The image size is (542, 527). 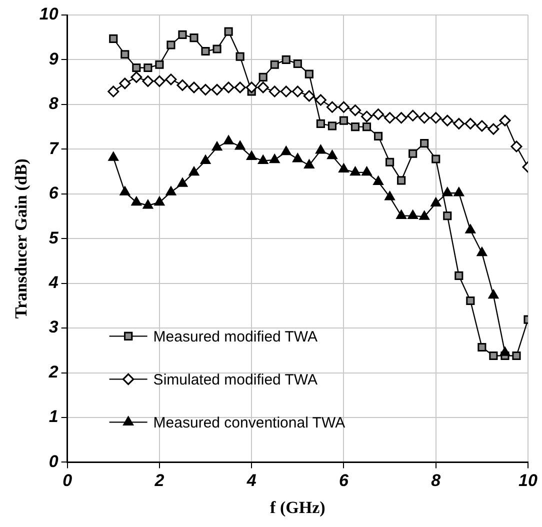 What do you see at coordinates (251, 480) in the screenshot?
I see `x-tick-label: 4` at bounding box center [251, 480].